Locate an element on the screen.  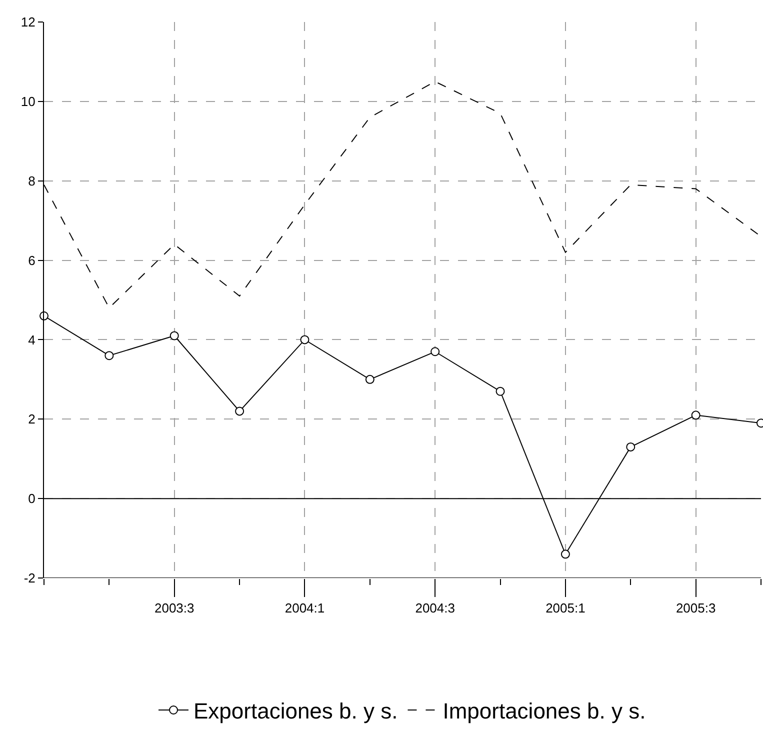
x-tick-label: 2004:3 is located at coordinates (435, 608).